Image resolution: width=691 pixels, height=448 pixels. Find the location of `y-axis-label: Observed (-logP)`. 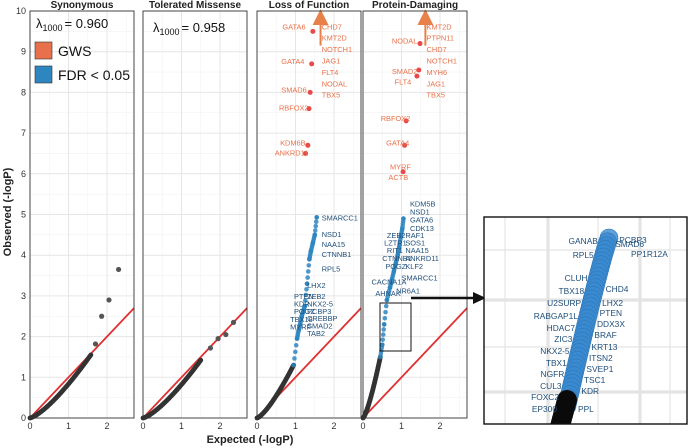

y-axis-label: Observed (-logP) is located at coordinates (8, 211).